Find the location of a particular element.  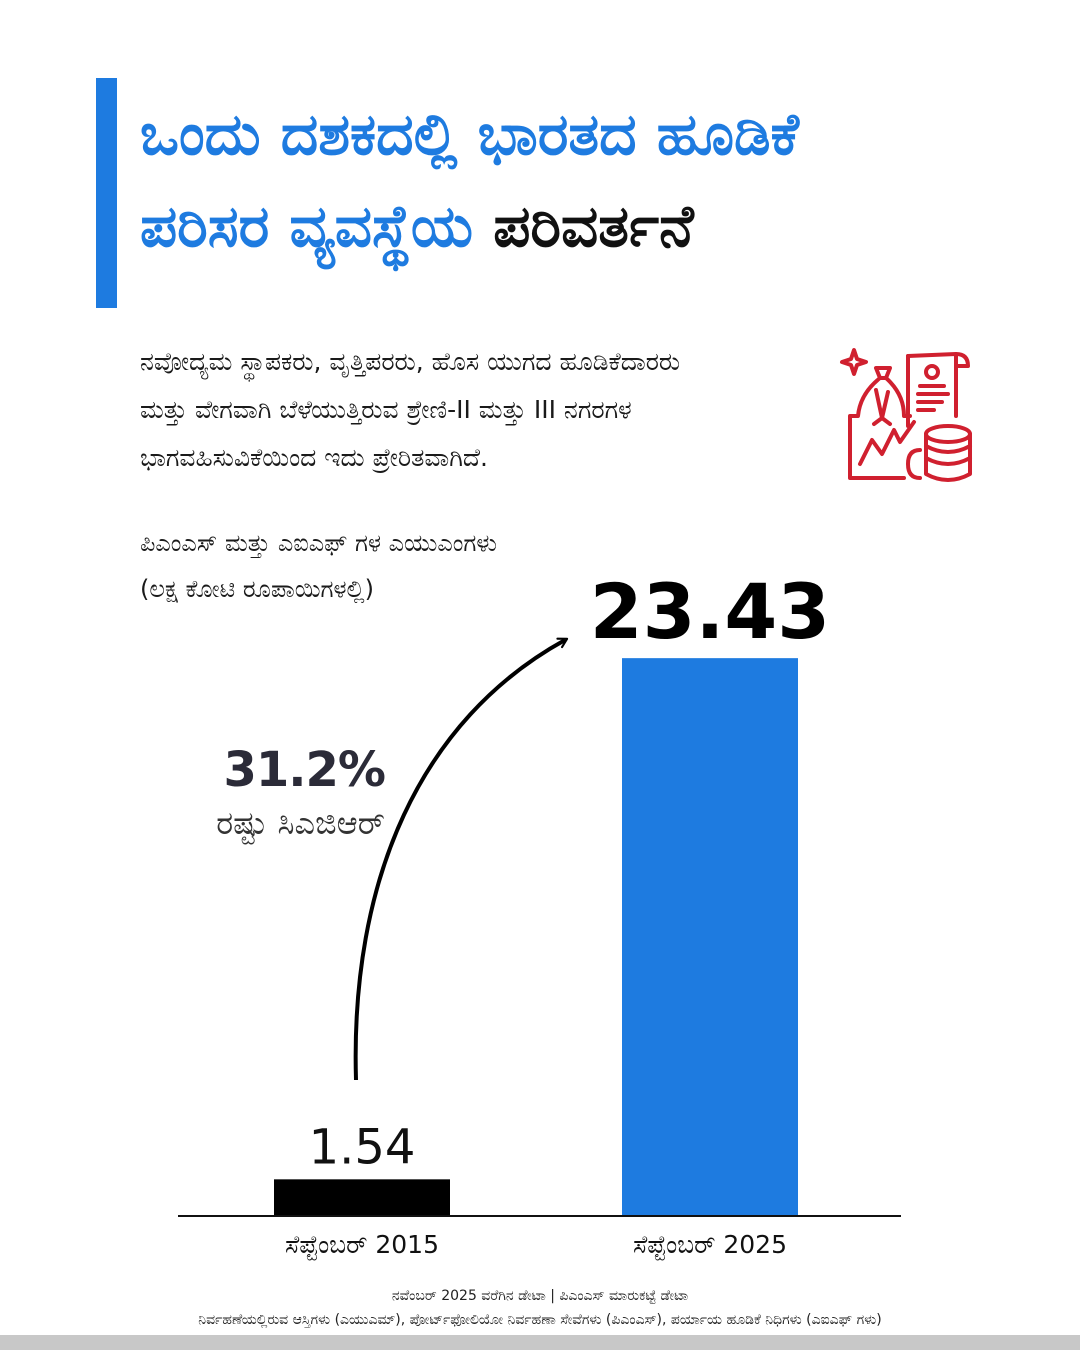

title-line-2-dark: ಪರಿವರ್ತನೆ is located at coordinates (593, 226).